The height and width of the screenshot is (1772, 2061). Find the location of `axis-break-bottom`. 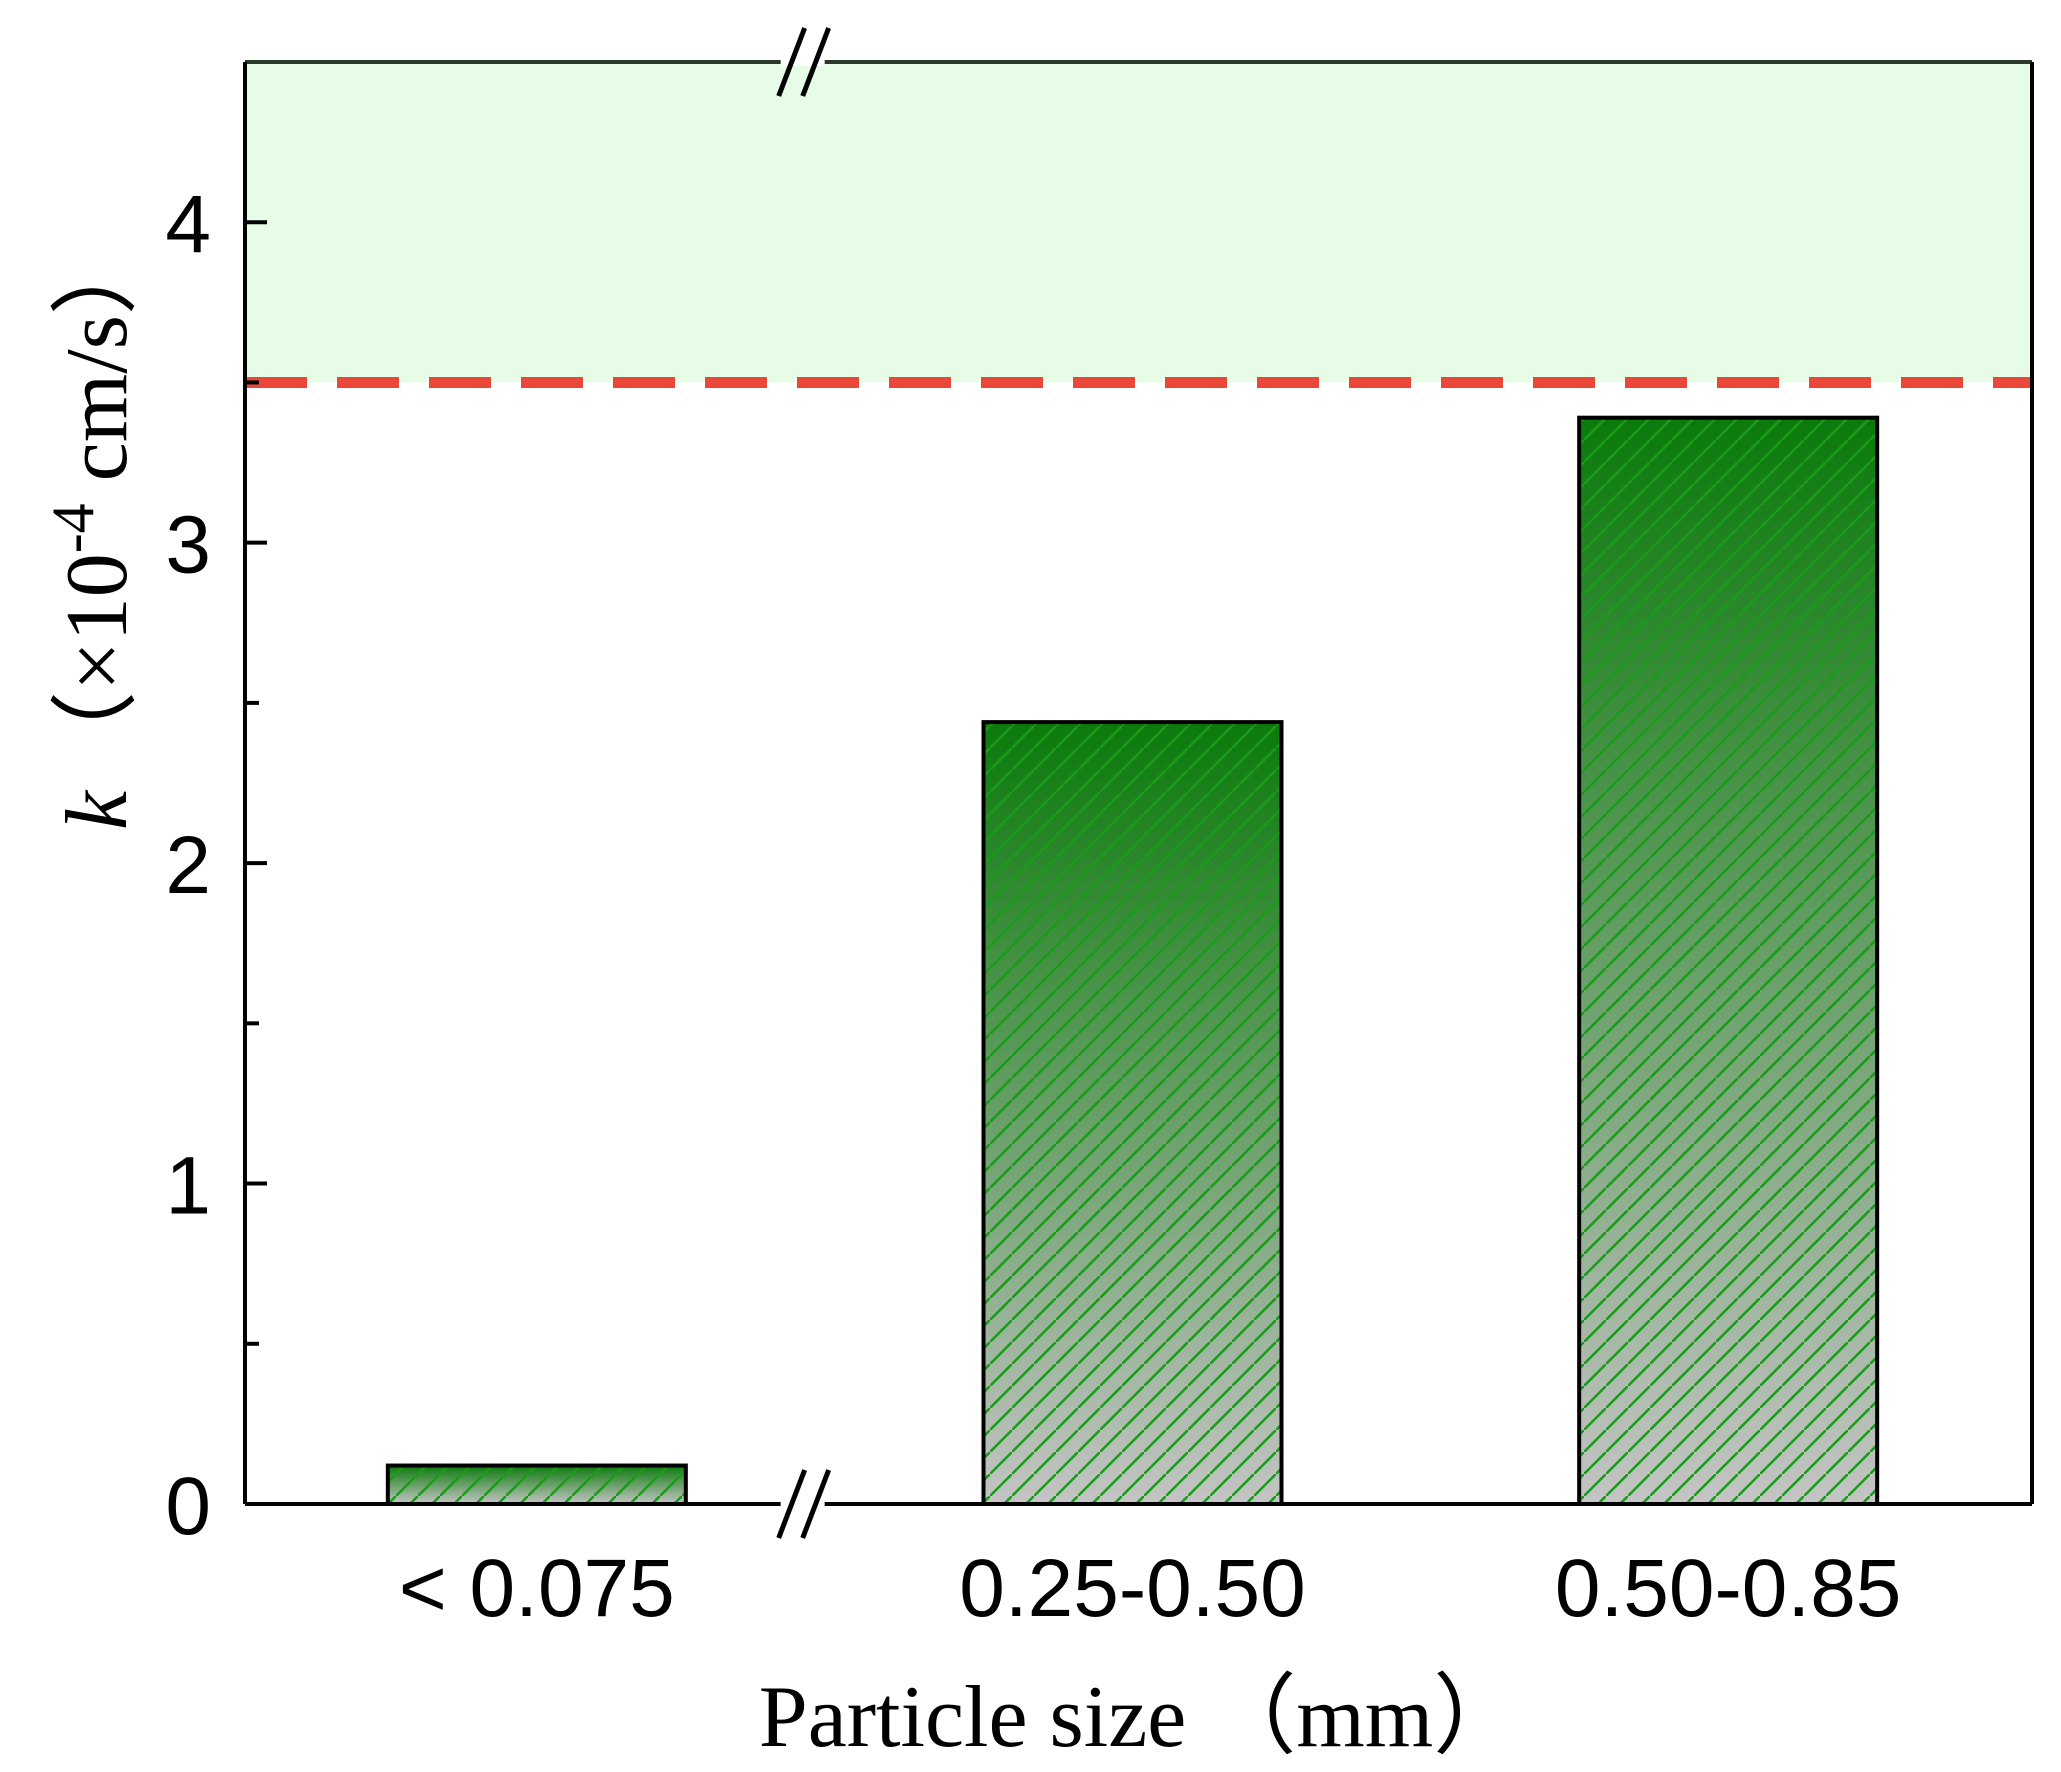

axis-break-bottom is located at coordinates (804, 1504).